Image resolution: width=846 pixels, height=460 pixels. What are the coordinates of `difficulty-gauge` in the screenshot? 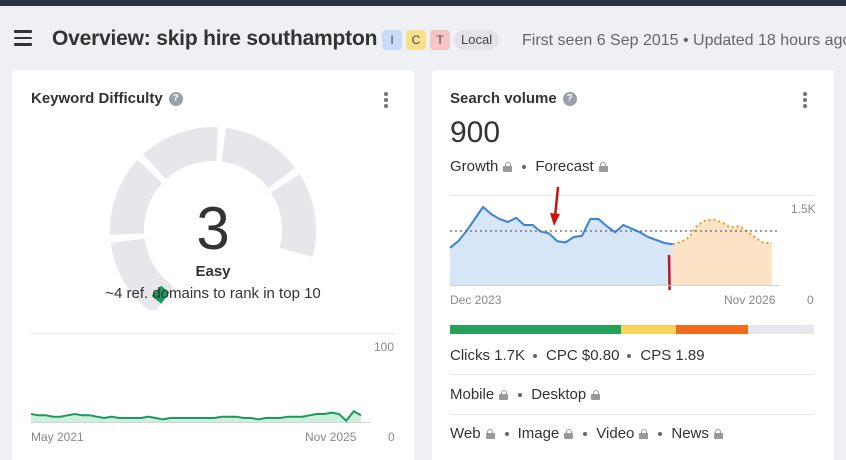 It's located at (213, 218).